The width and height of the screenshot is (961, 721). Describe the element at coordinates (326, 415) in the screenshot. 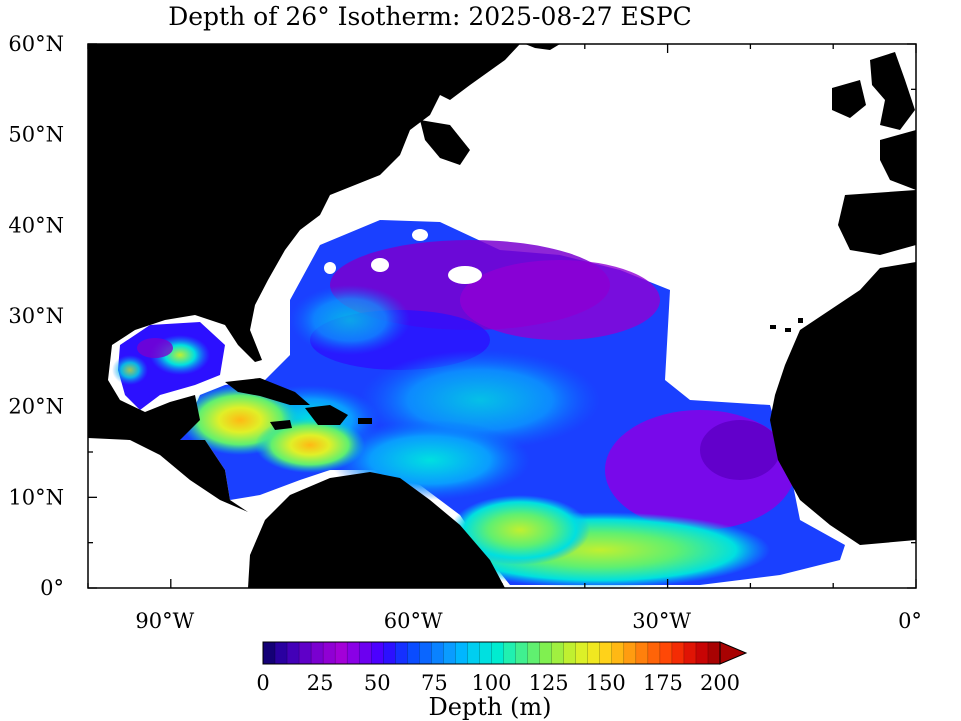

I see `hispaniola-island` at that location.